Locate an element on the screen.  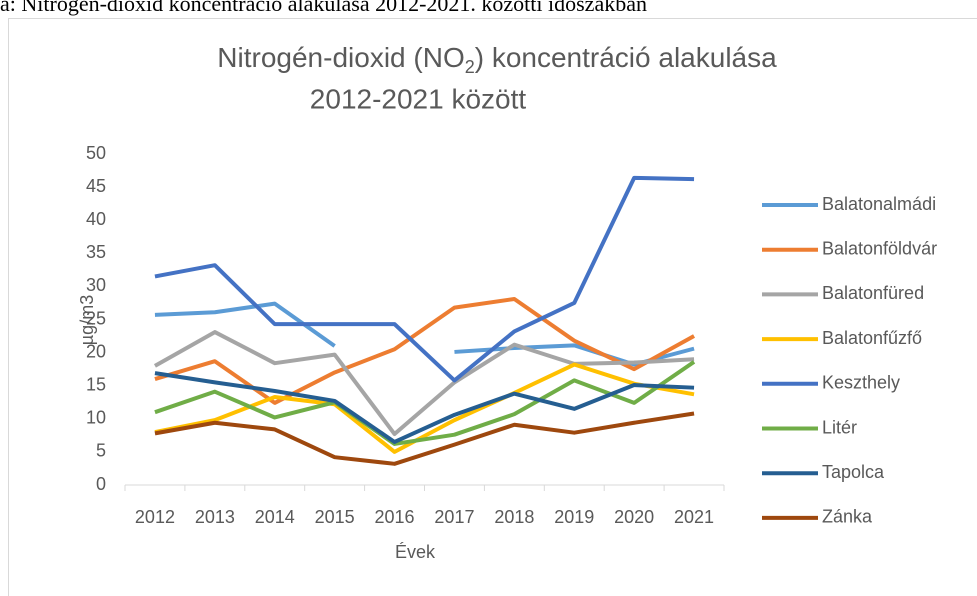
y-tick-label: 45 is located at coordinates (96, 186).